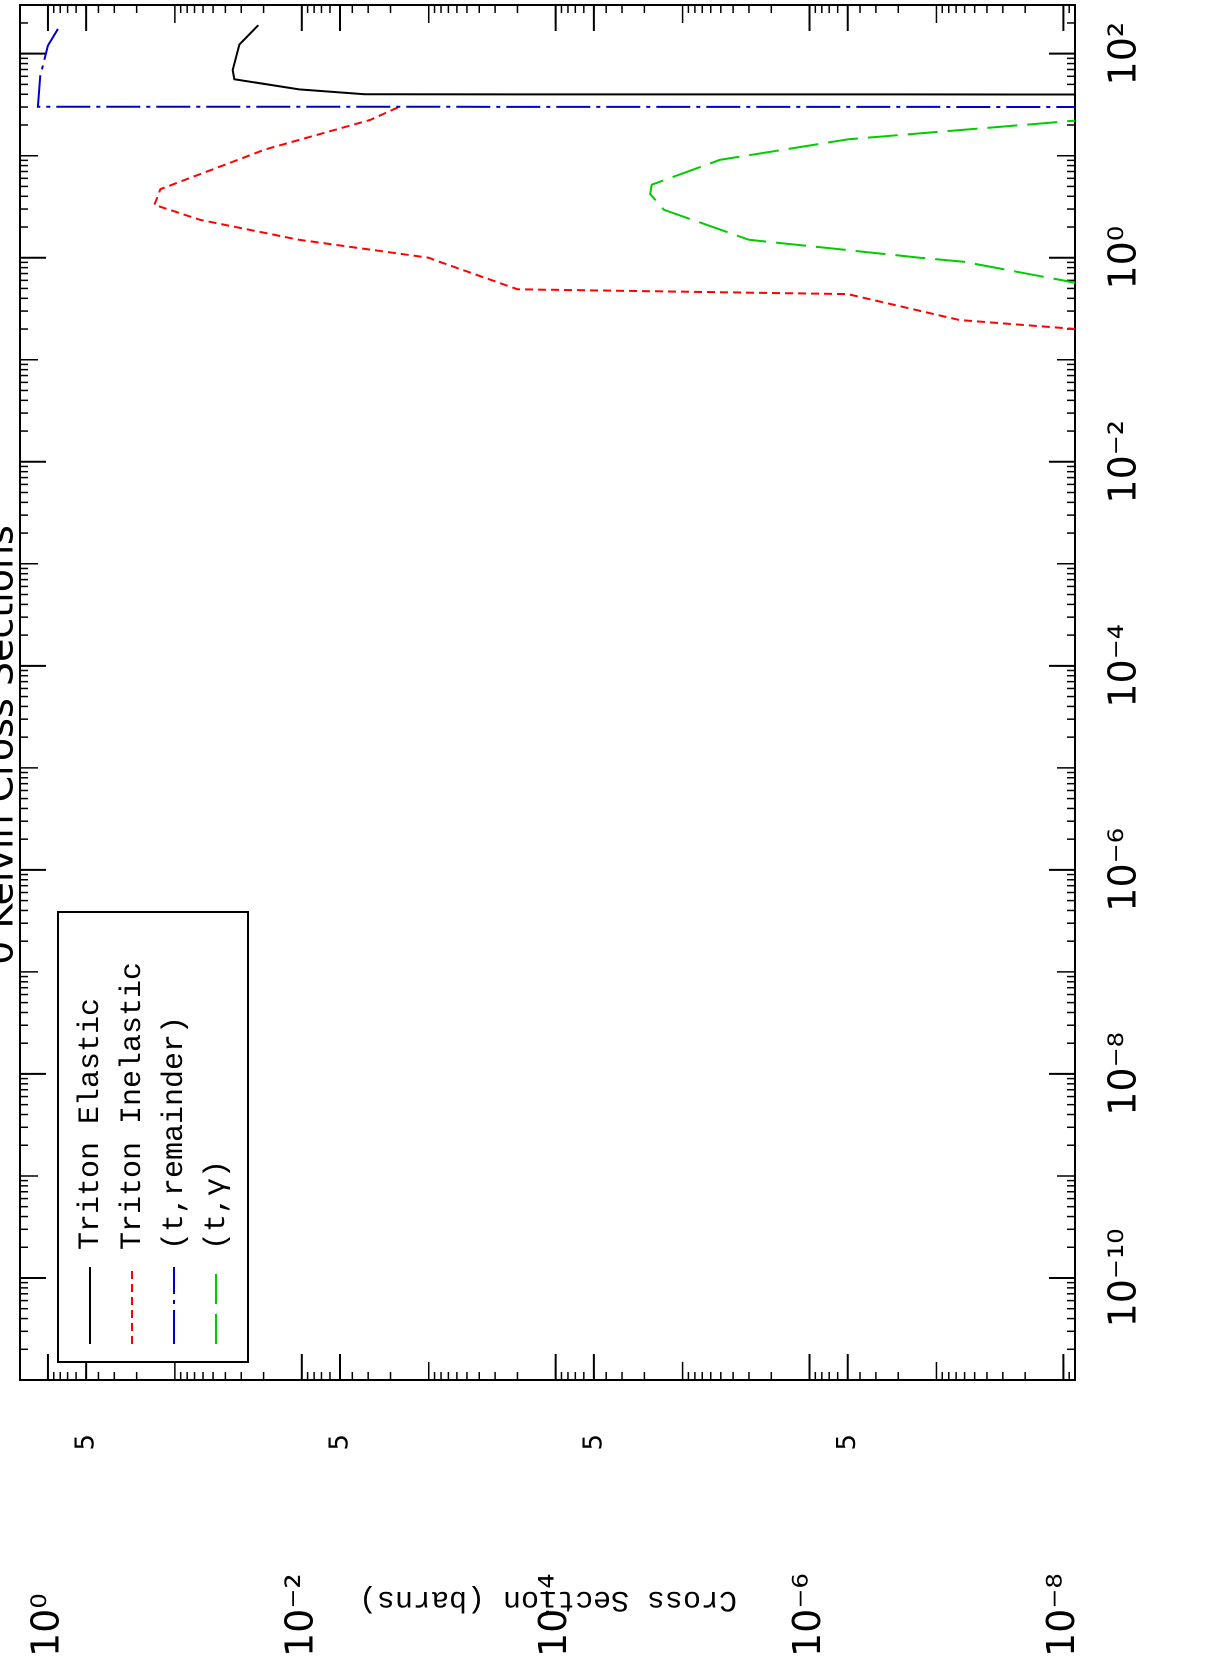 The width and height of the screenshot is (1207, 1669). Describe the element at coordinates (1123, 870) in the screenshot. I see `x-tick-label: 10⁻⁶` at that location.